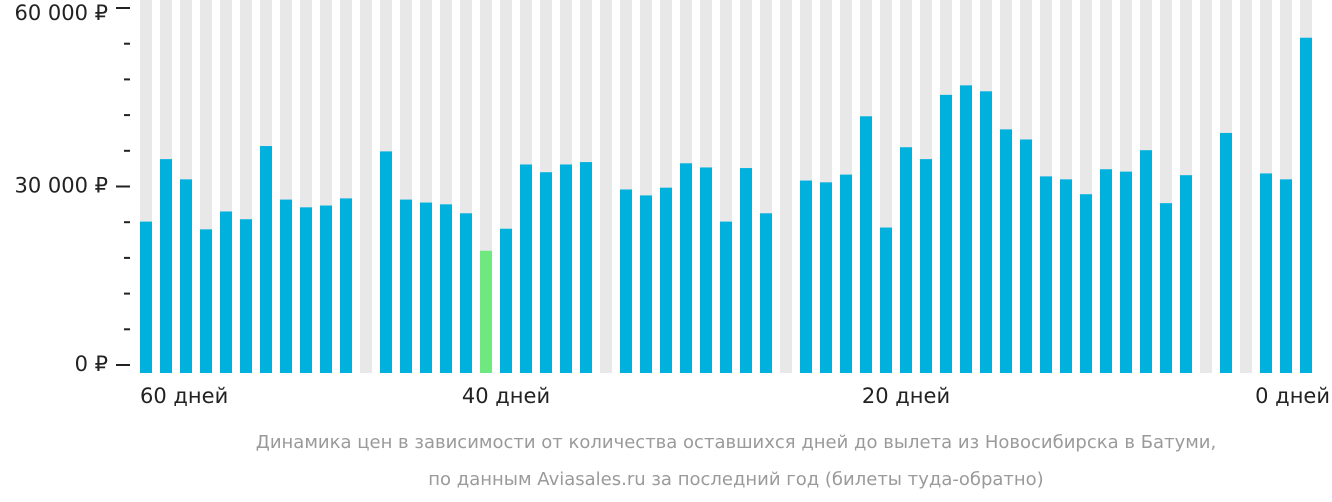 The height and width of the screenshot is (502, 1332). What do you see at coordinates (506, 396) in the screenshot?
I see `x-tick-label: 40 дней` at bounding box center [506, 396].